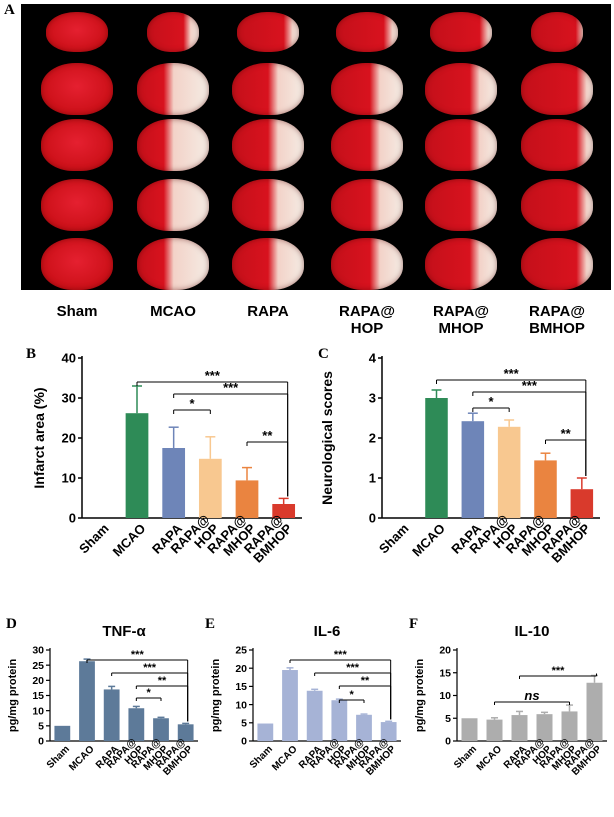  I want to click on chart-title: IL-10, so click(531, 631).